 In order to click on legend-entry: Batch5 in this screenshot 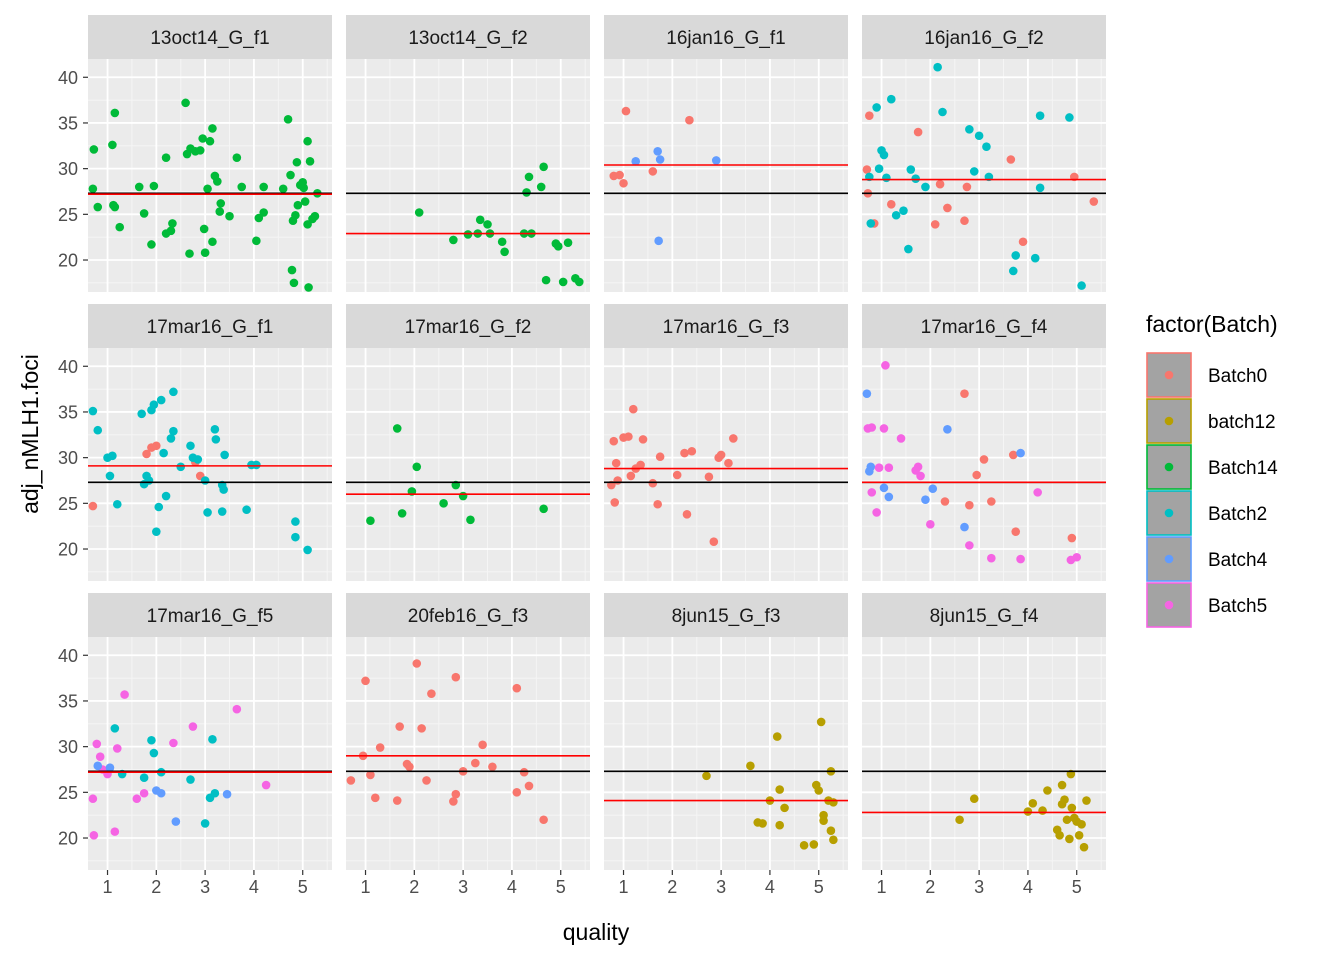, I will do `click(1206, 605)`.